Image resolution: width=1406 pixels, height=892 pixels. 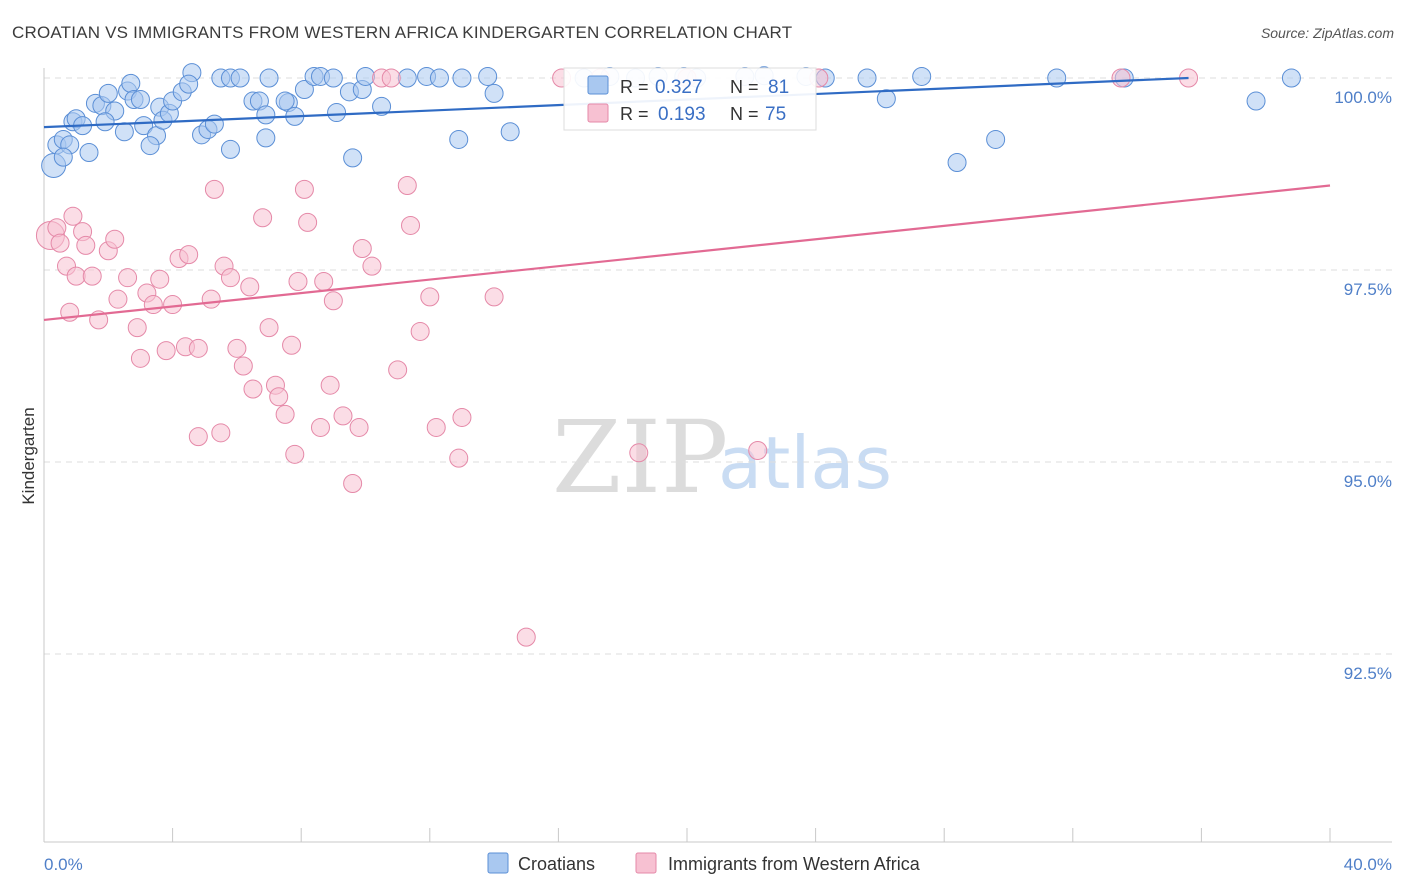 I want to click on y-axis-label: Kindergarten, so click(x=28, y=455).